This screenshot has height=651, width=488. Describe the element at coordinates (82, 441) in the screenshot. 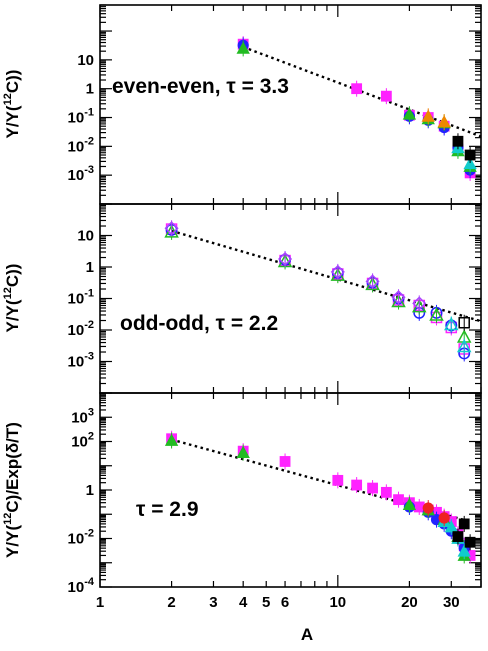

I see `y-tick-label: 10²` at that location.